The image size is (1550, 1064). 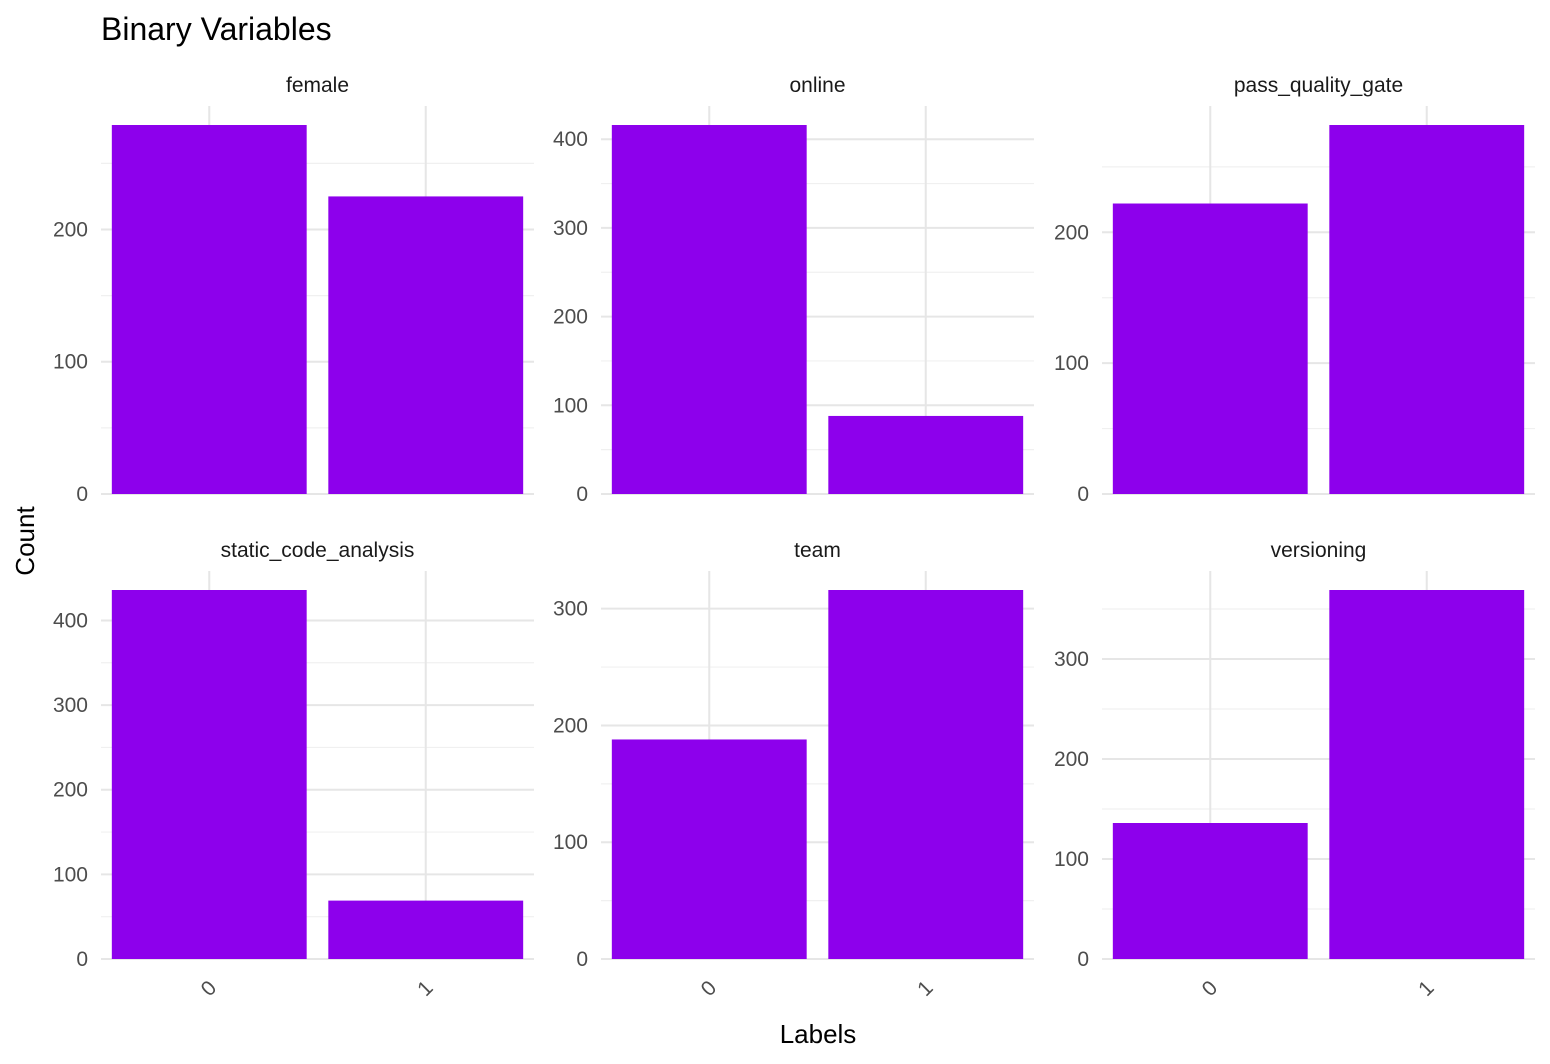 What do you see at coordinates (317, 85) in the screenshot?
I see `panel-strip-label: female` at bounding box center [317, 85].